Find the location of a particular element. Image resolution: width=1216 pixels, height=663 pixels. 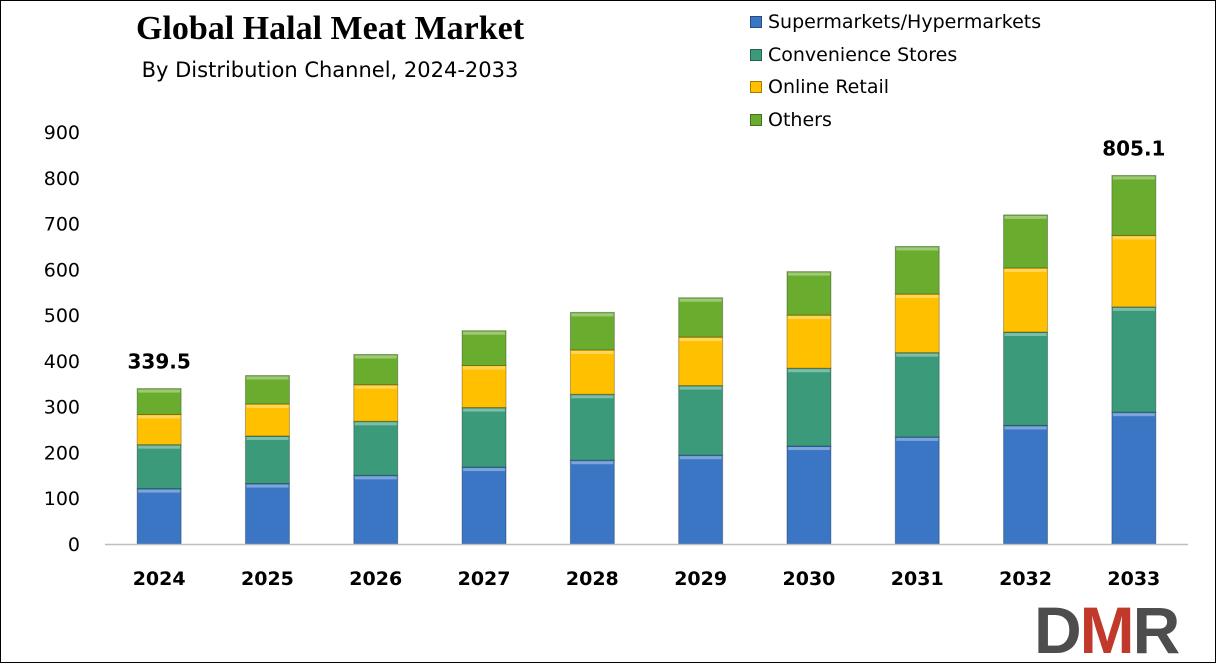

y-tick-label: 300 is located at coordinates (62, 408).